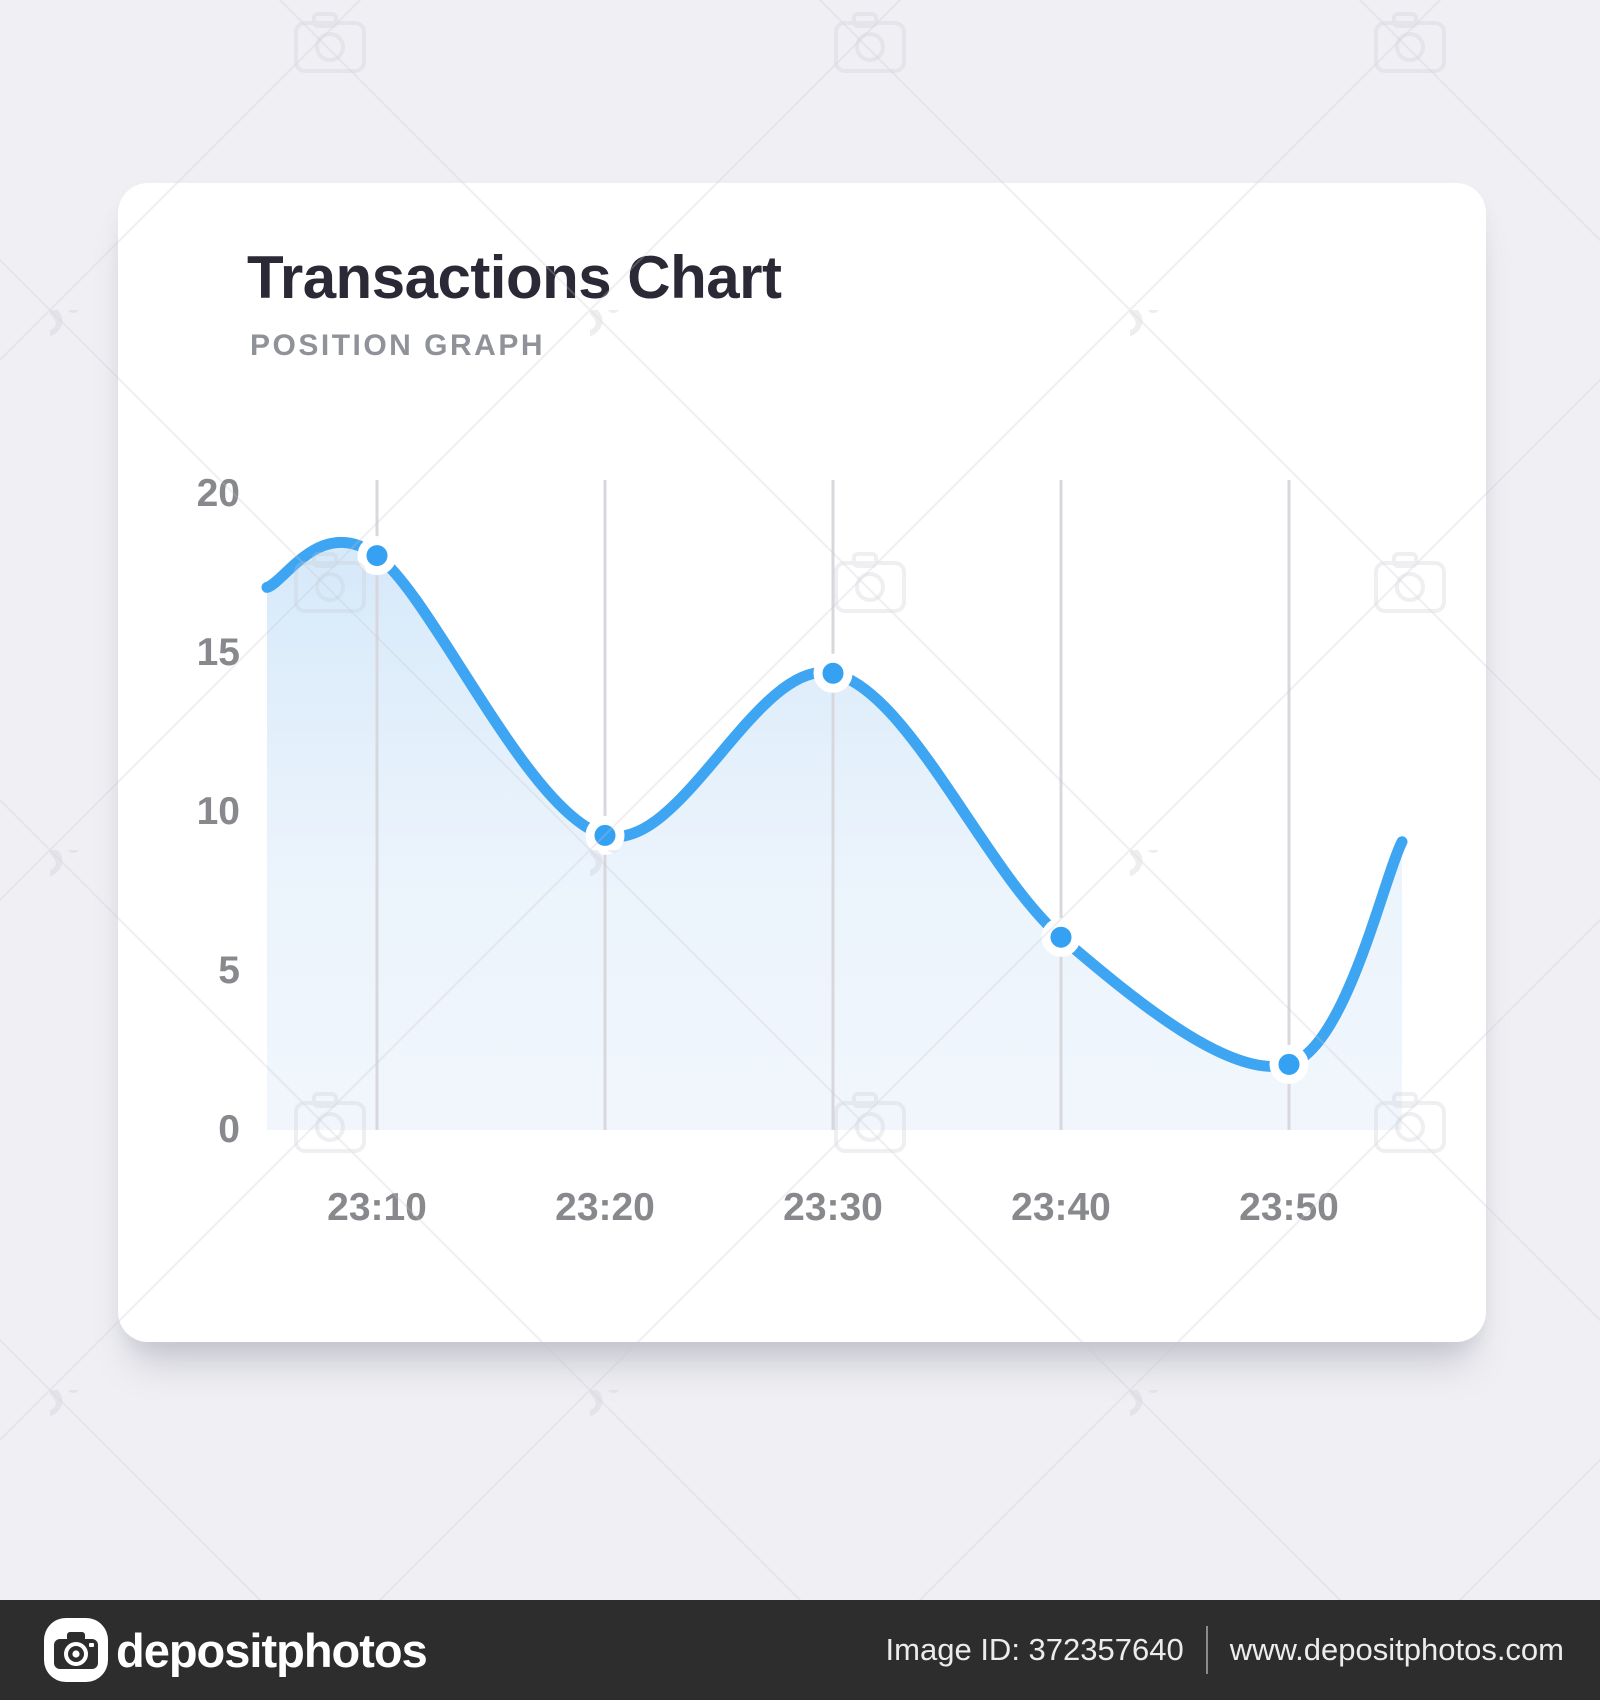 This screenshot has height=1700, width=1600. I want to click on x-tick-label: 23:40, so click(1061, 1207).